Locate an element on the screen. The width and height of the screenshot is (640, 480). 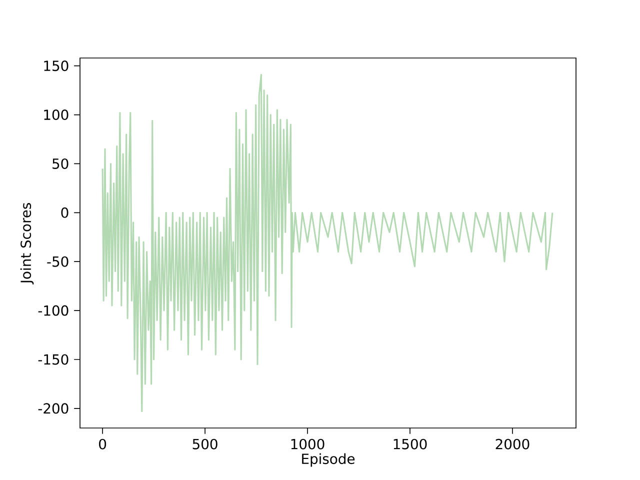
x-tick-label: 1000 is located at coordinates (307, 444).